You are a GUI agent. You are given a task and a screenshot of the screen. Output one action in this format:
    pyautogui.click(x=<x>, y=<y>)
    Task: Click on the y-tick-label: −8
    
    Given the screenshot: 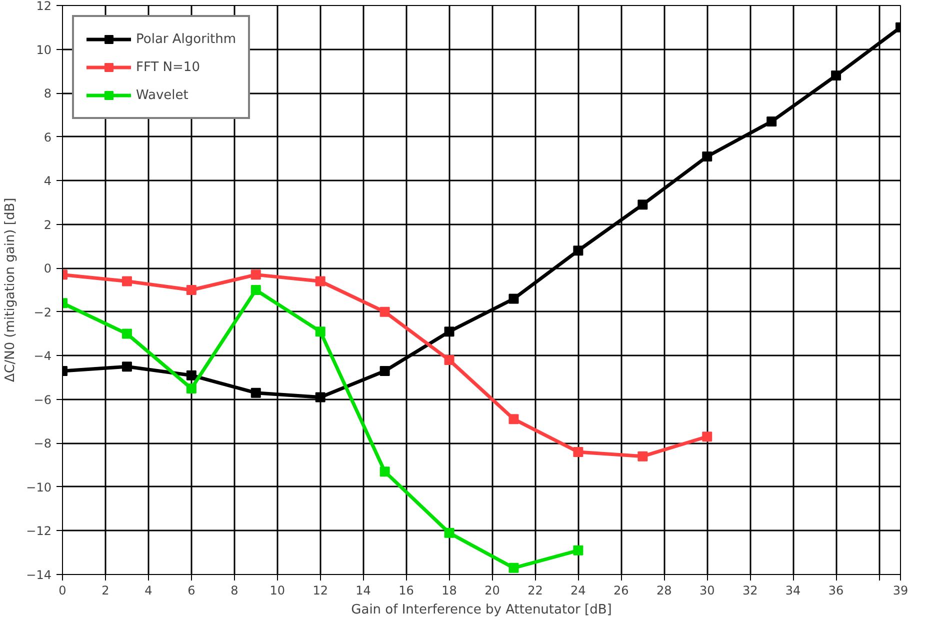 What is the action you would take?
    pyautogui.click(x=43, y=443)
    